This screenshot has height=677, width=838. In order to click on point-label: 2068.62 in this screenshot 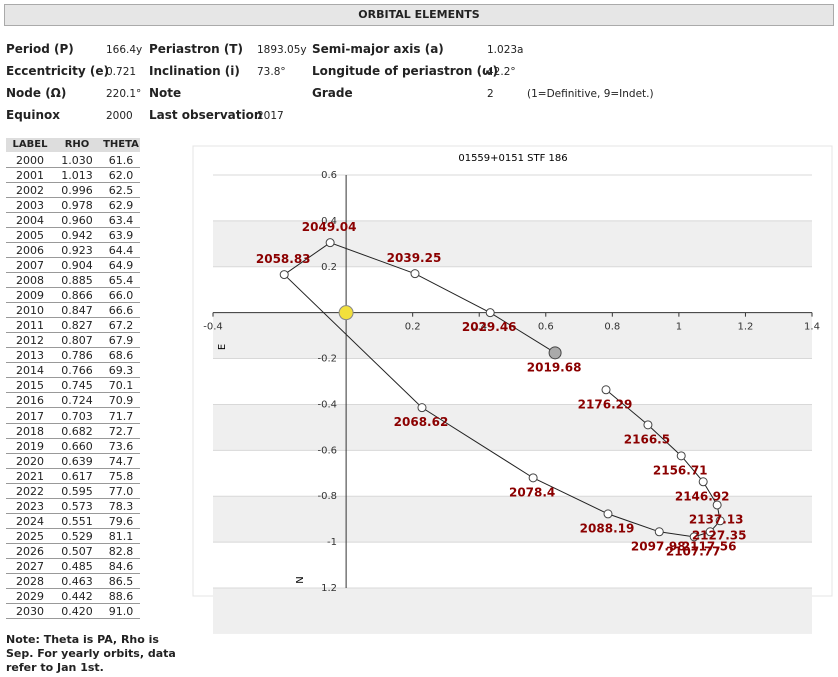, I will do `click(421, 422)`.